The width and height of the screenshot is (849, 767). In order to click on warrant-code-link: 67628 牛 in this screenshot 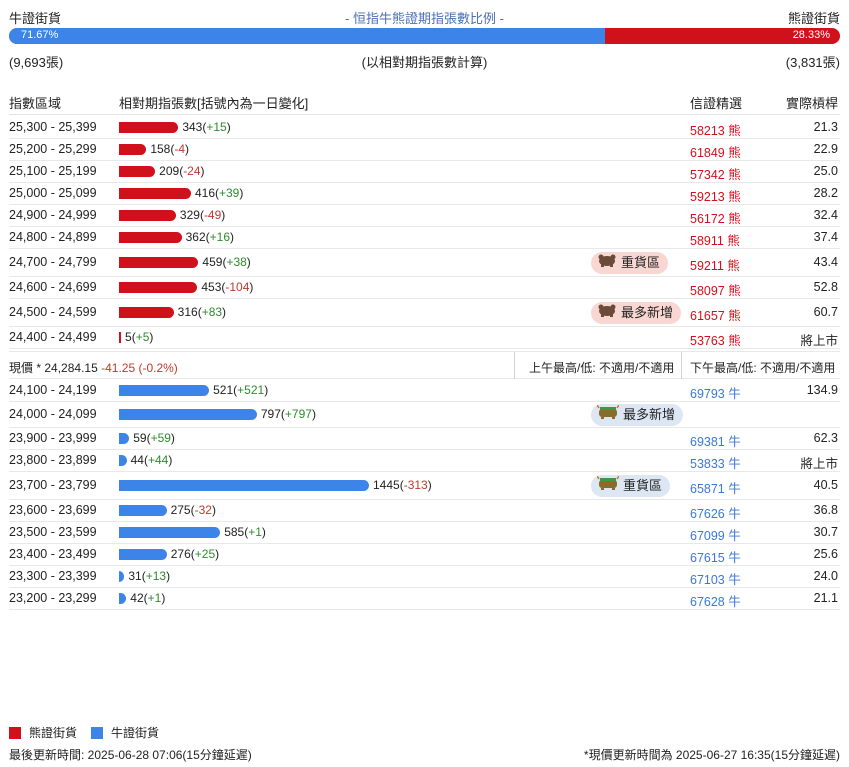, I will do `click(715, 600)`.